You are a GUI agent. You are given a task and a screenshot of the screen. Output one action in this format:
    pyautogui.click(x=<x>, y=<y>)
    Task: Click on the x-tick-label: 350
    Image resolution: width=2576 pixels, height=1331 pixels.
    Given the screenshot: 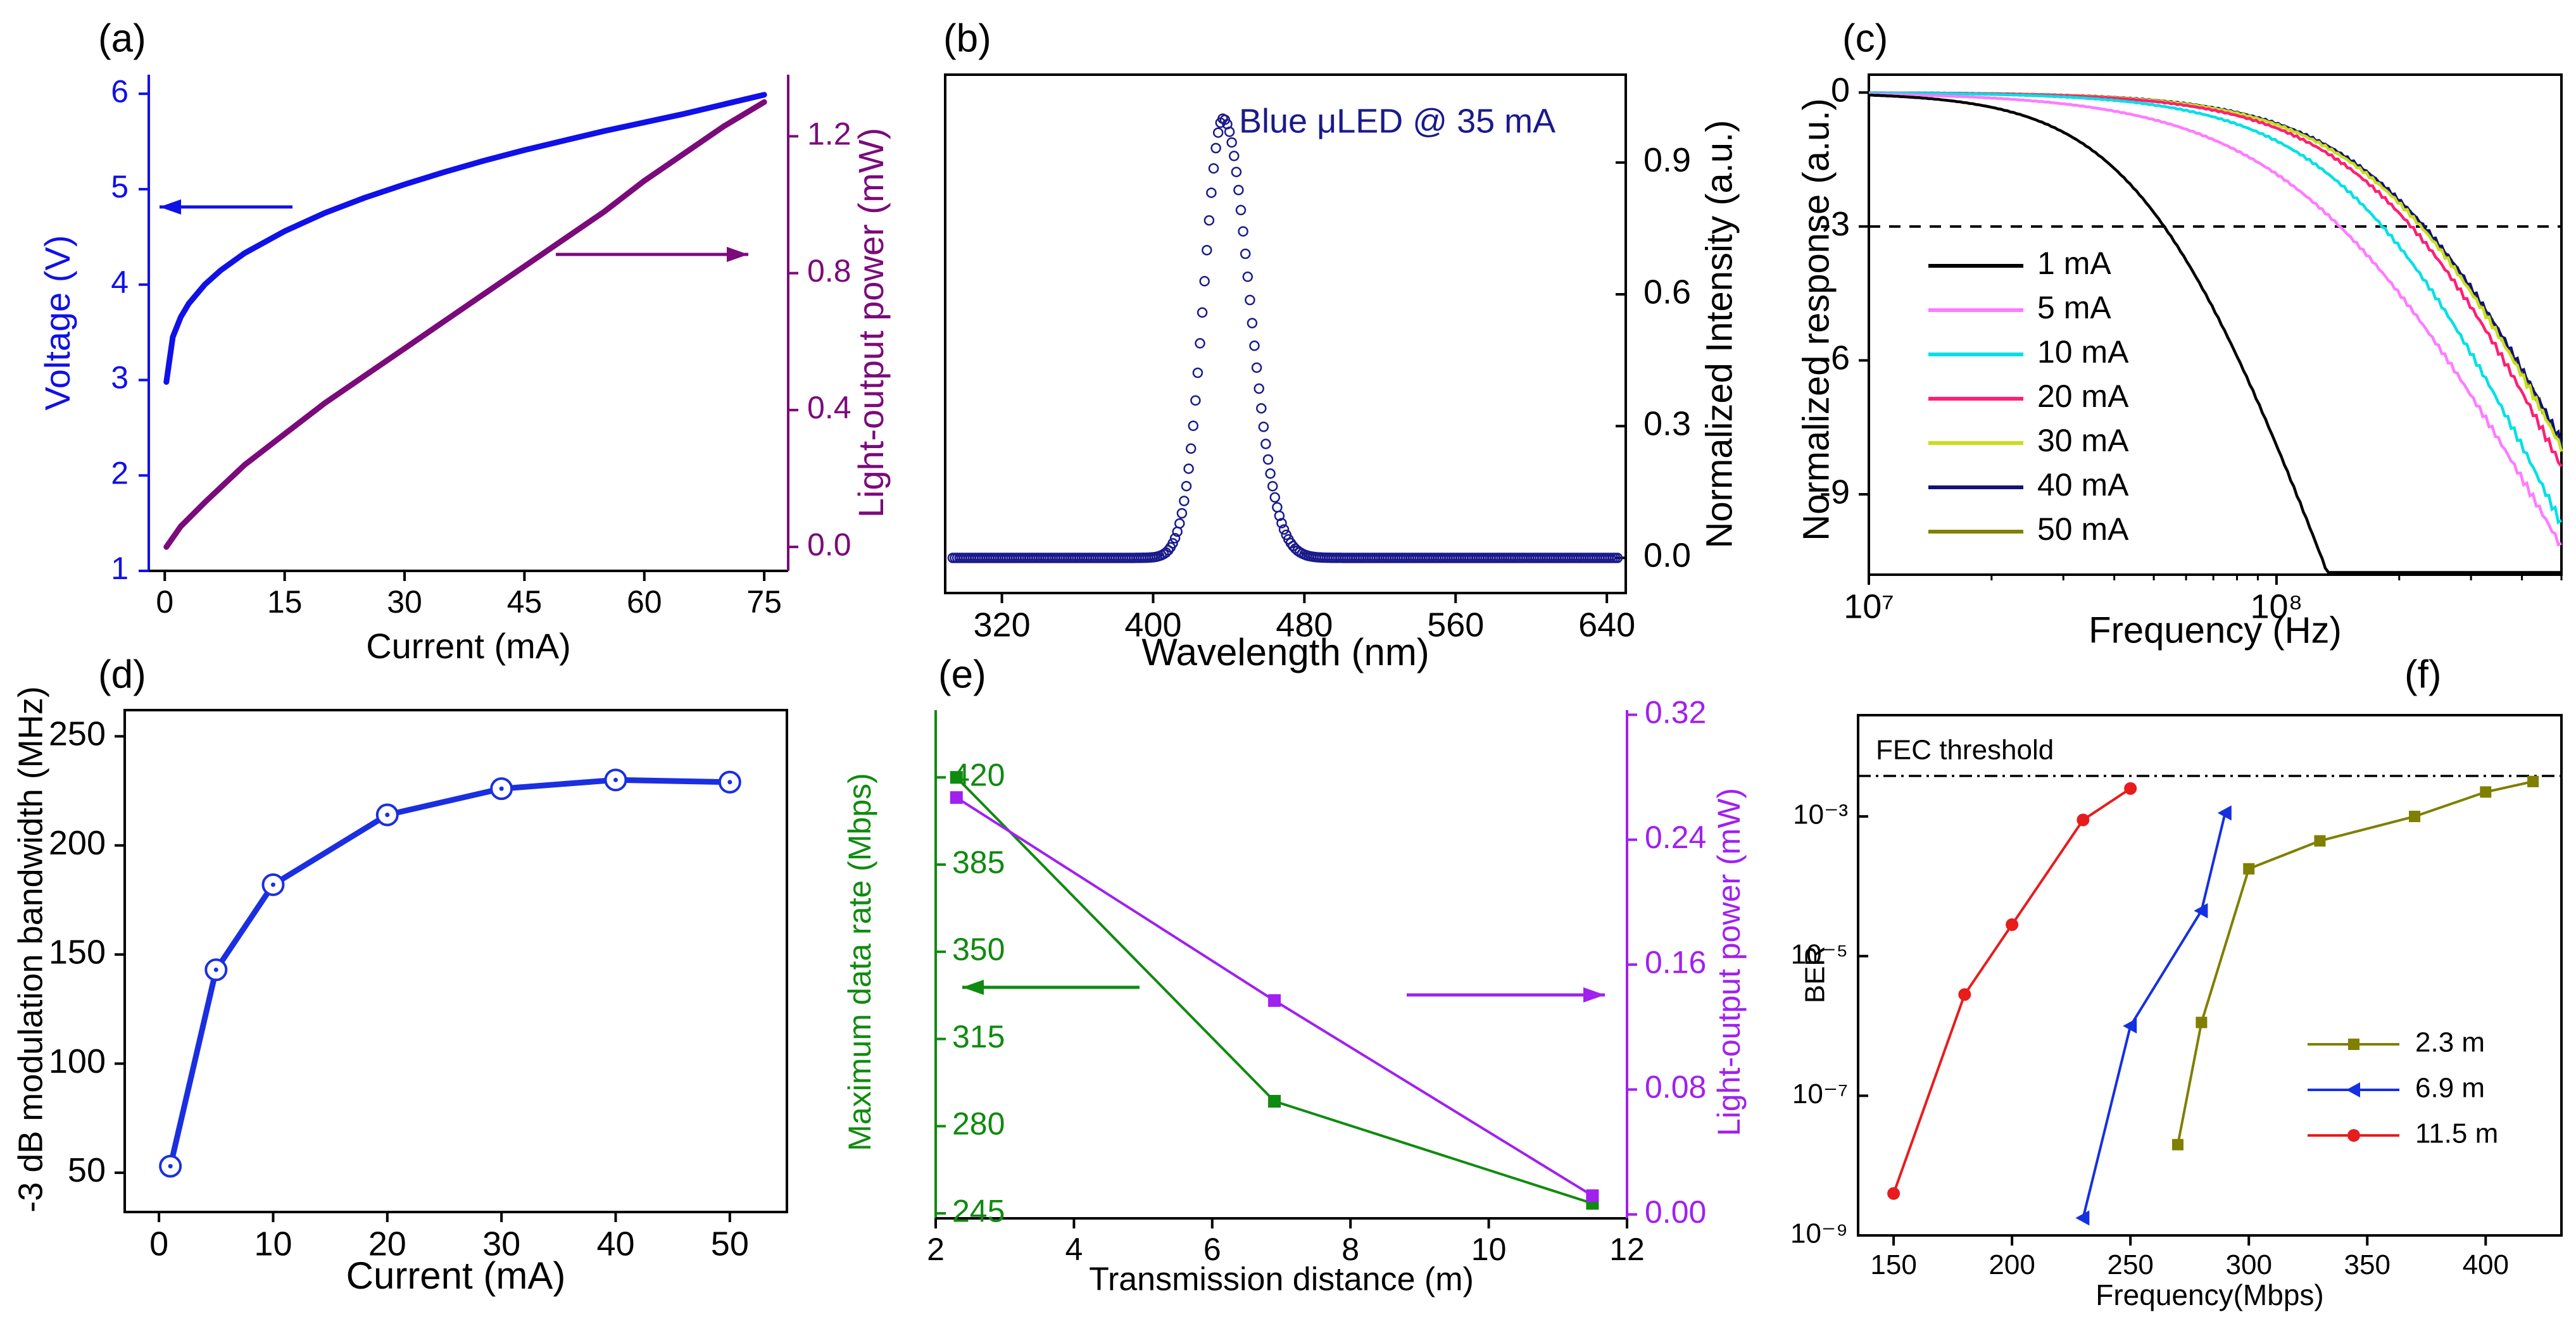 What is the action you would take?
    pyautogui.click(x=2367, y=1264)
    